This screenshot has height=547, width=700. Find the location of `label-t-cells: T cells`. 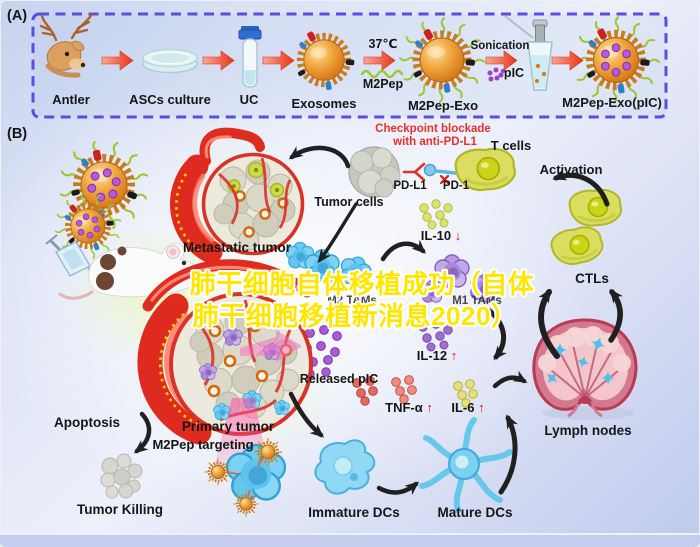

label-t-cells: T cells is located at coordinates (511, 145).